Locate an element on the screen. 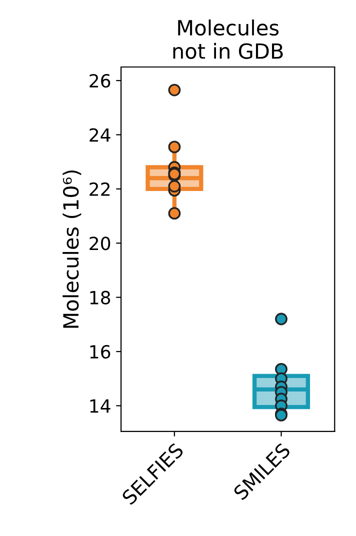 The width and height of the screenshot is (356, 536). y-axis-title: Molecules (10⁶) is located at coordinates (72, 249).